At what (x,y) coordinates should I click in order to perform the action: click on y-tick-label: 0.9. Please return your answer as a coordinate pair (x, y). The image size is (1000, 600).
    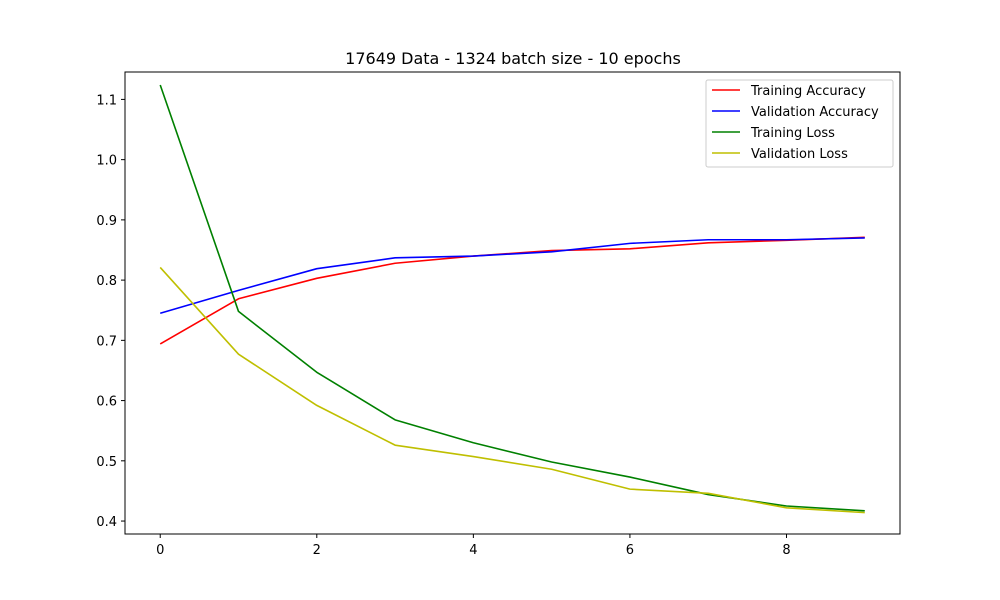
    Looking at the image, I should click on (106, 221).